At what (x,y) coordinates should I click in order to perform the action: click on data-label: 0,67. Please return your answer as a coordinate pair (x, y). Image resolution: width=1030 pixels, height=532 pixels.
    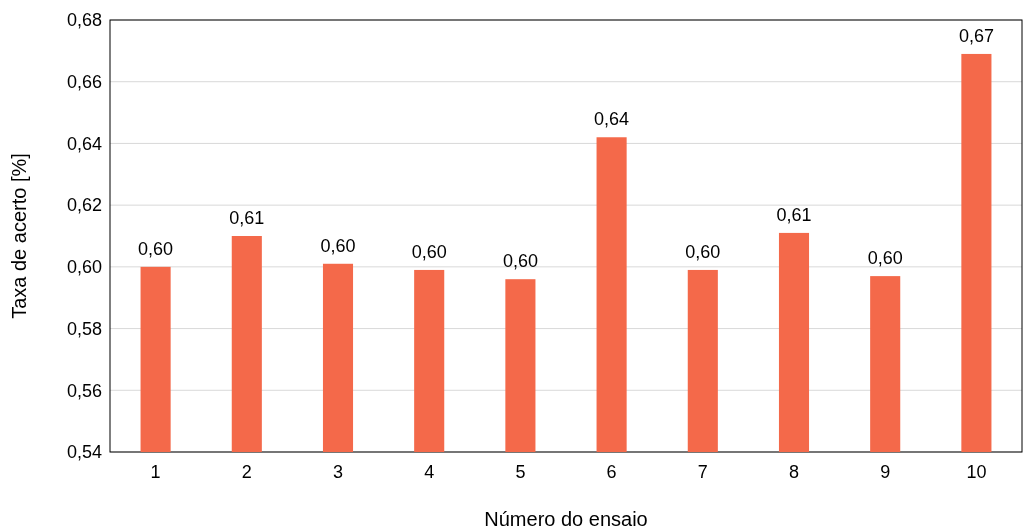
    Looking at the image, I should click on (976, 35).